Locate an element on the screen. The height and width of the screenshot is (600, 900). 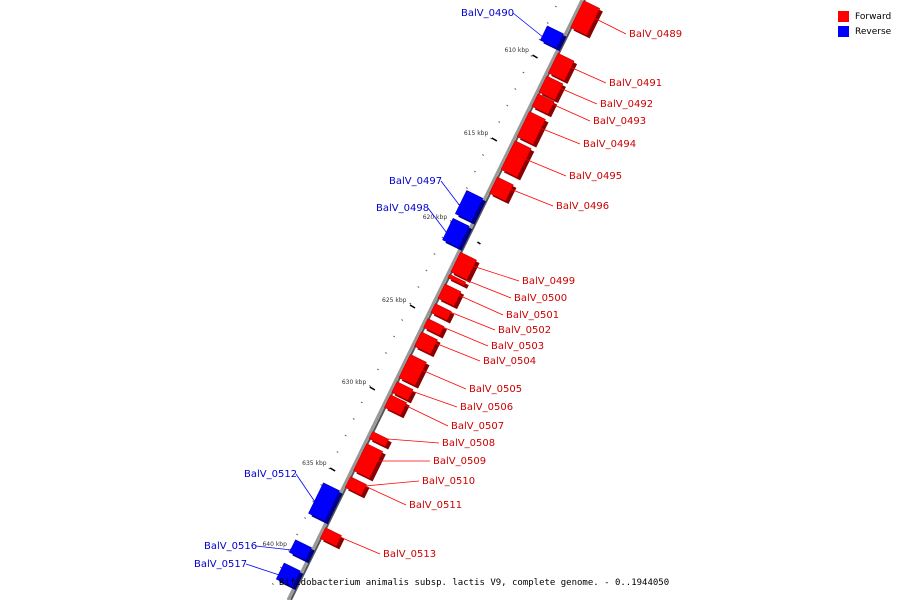
gene-label: BalV_0499 is located at coordinates (548, 281).